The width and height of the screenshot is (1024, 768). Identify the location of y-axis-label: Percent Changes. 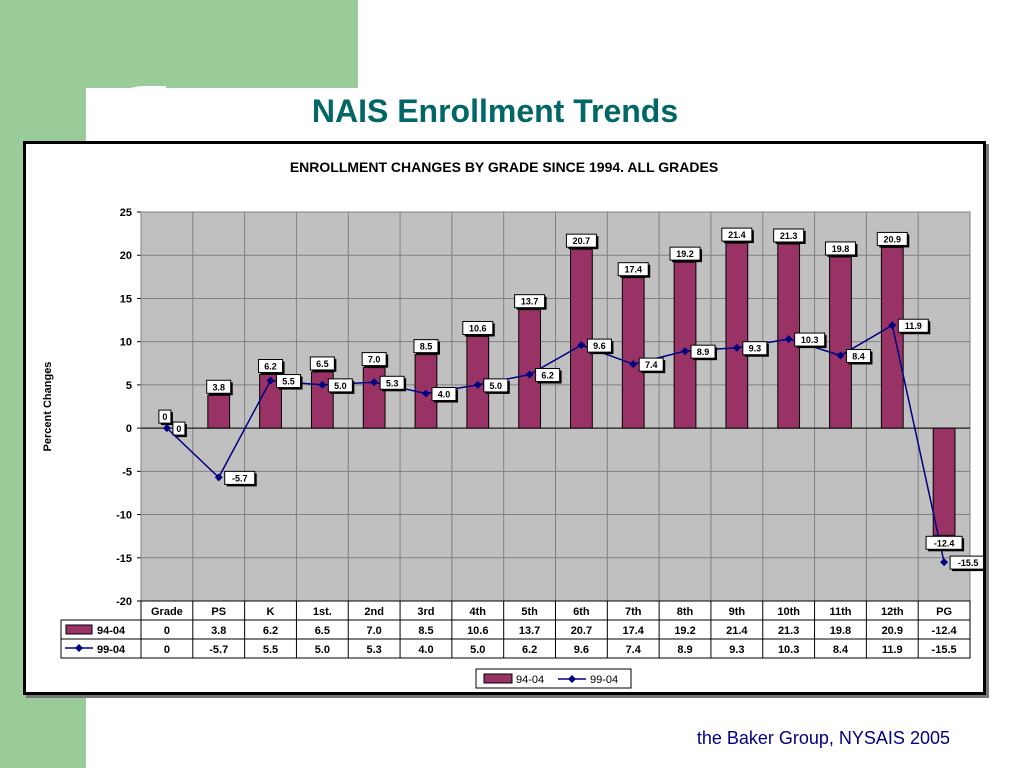
(48, 407).